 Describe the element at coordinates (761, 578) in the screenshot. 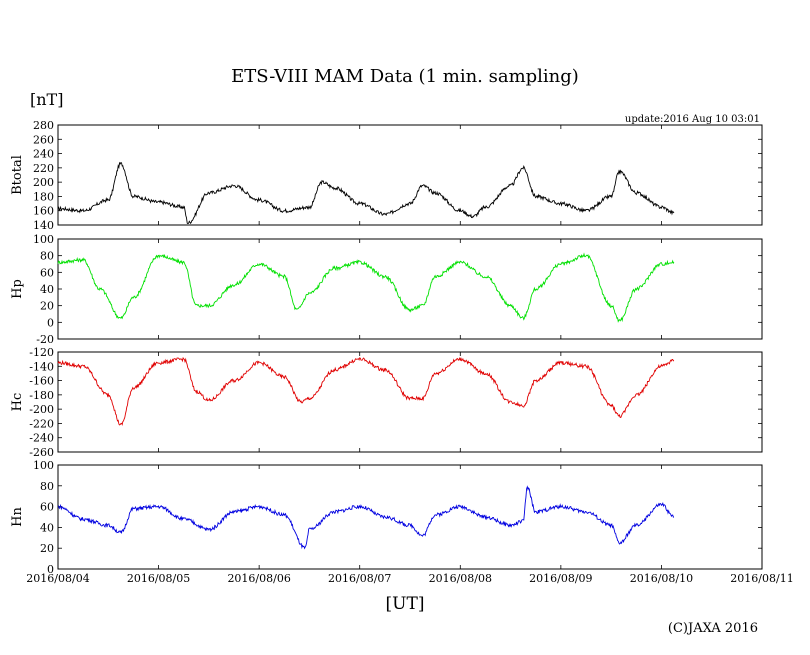

I see `x-tick-label: 2016/08/11` at that location.